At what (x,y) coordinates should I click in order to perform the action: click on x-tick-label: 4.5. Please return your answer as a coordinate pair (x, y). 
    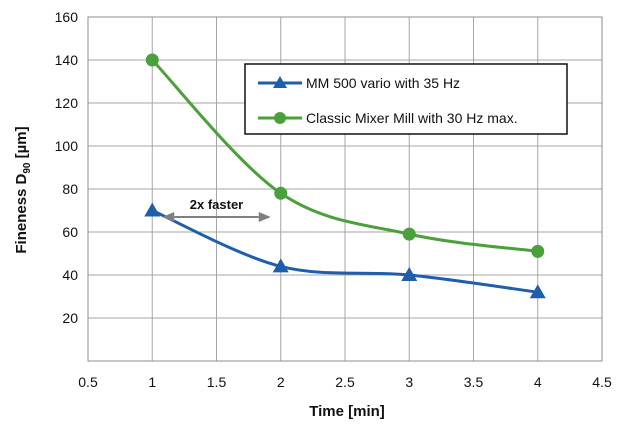
    Looking at the image, I should click on (602, 382).